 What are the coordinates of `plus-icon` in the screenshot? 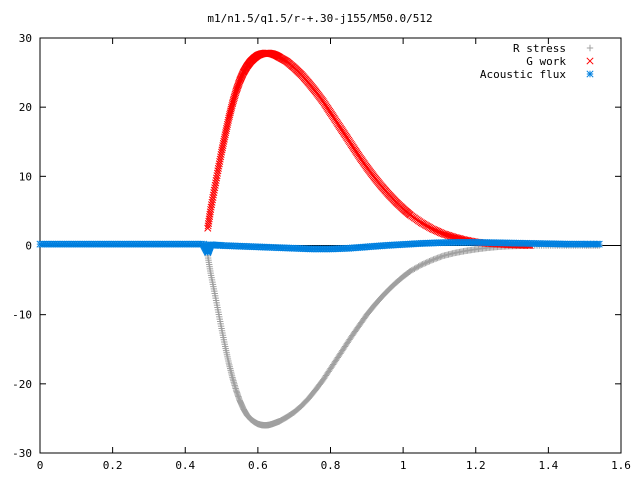 It's located at (590, 48).